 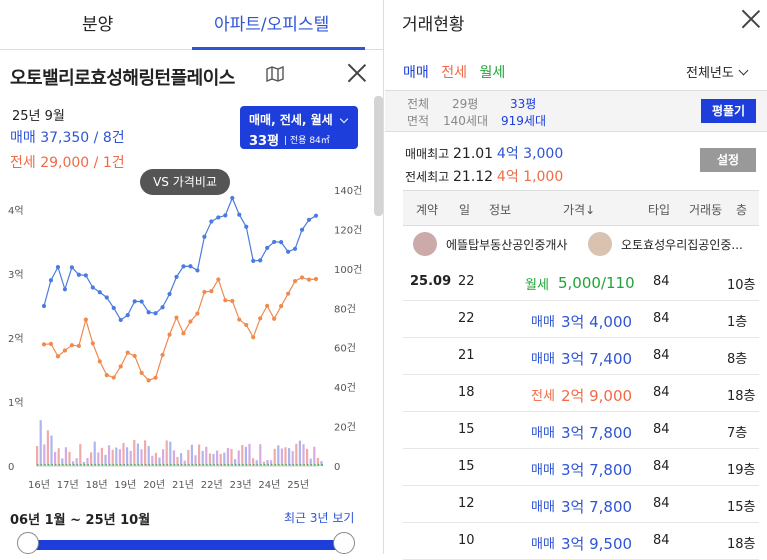 I want to click on col-price: 가격↓, so click(x=579, y=210).